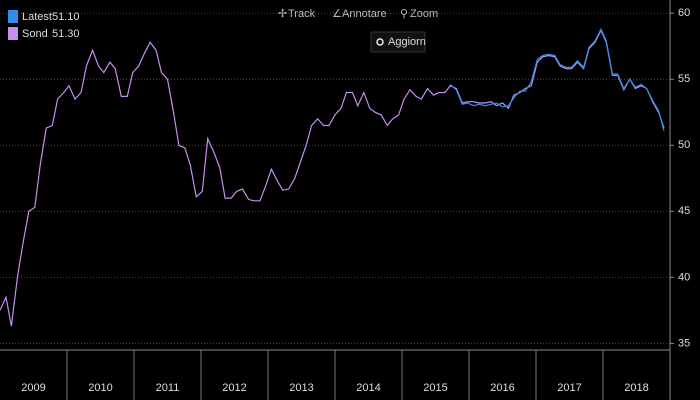  I want to click on toolbar-item: Track, so click(302, 14).